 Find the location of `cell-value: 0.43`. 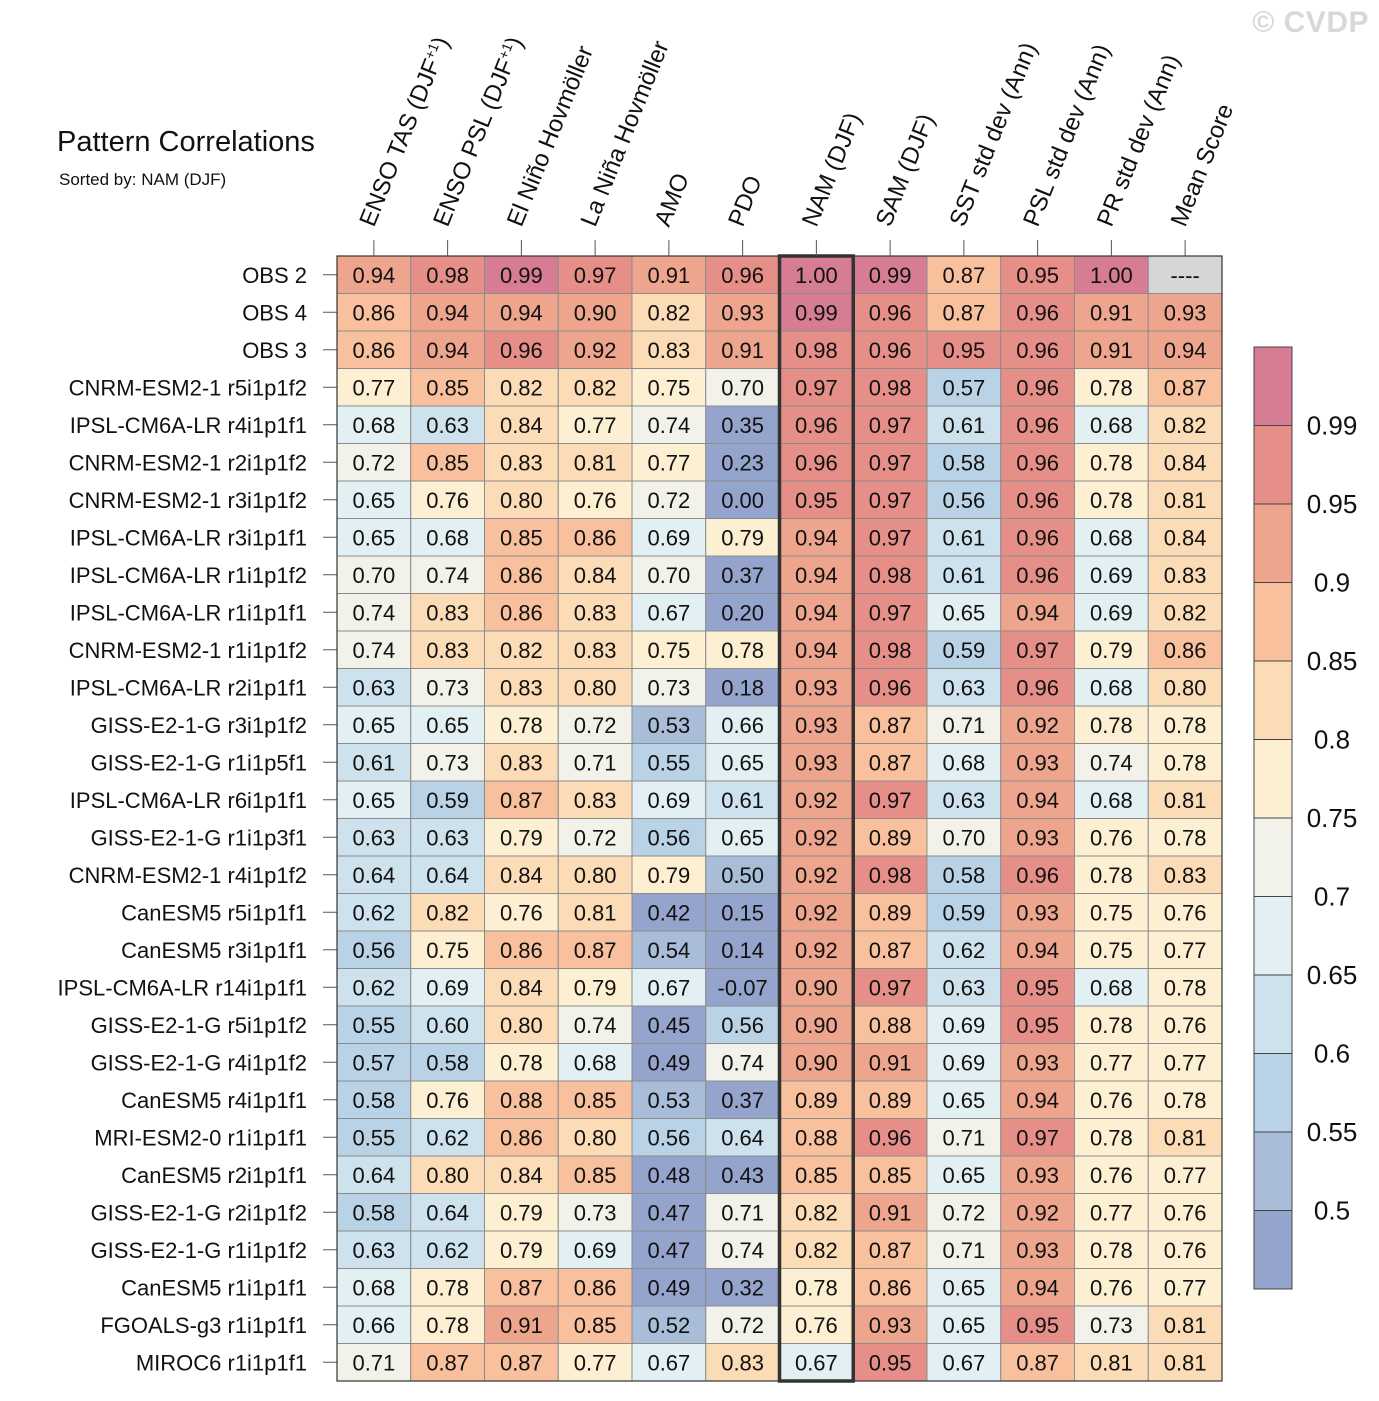

cell-value: 0.43 is located at coordinates (742, 1175).